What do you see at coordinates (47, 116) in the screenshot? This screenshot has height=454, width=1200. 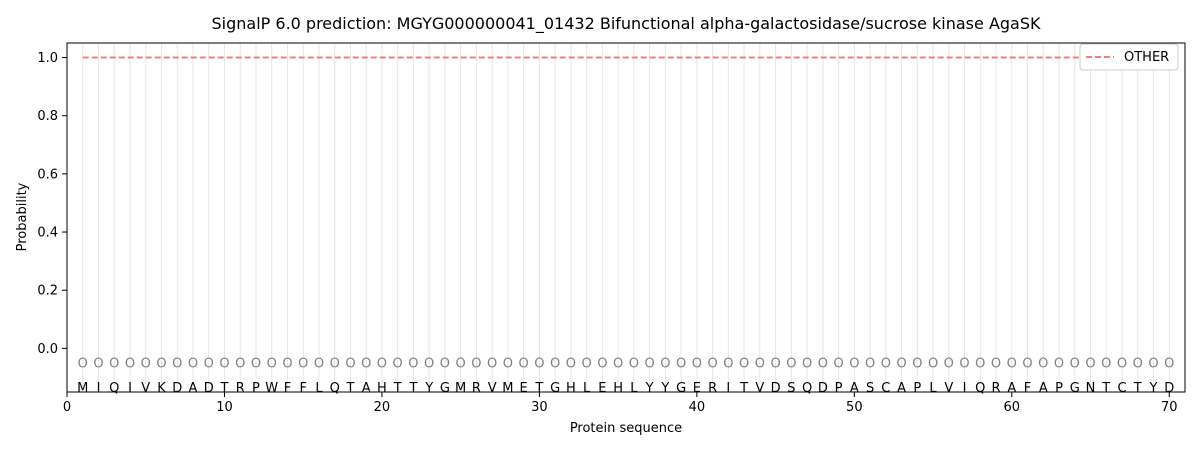 I see `y-tick-label: 0.8` at bounding box center [47, 116].